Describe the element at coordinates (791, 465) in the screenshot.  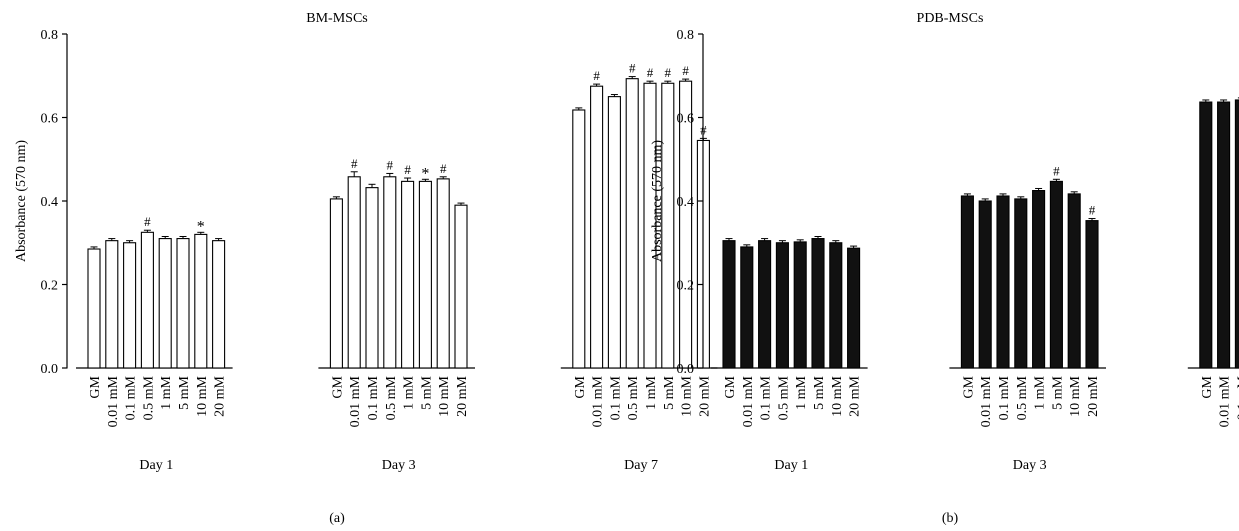
I see `group-label: Day 1` at that location.